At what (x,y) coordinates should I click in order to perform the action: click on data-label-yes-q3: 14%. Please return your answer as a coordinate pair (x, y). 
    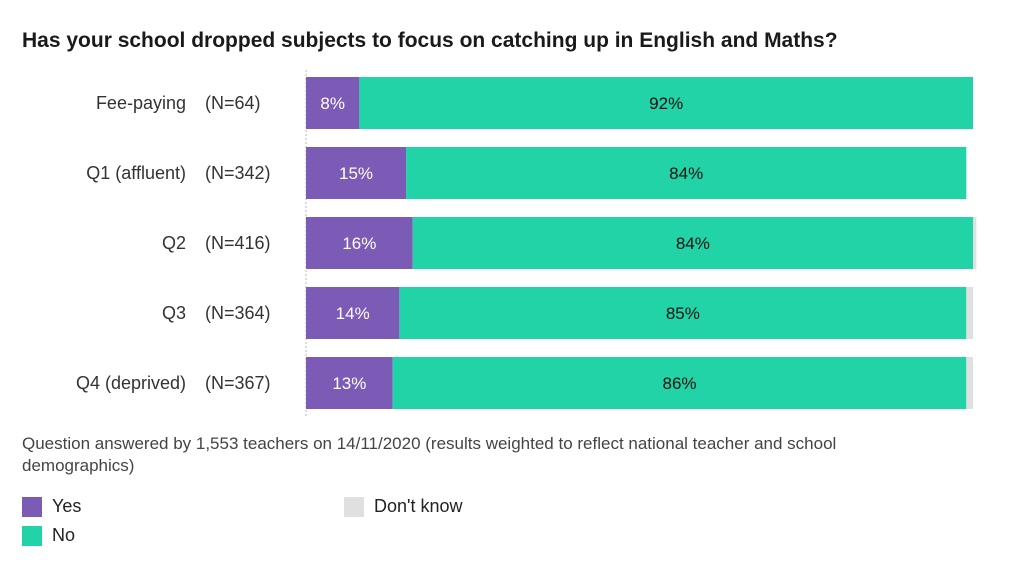
    Looking at the image, I should click on (353, 313).